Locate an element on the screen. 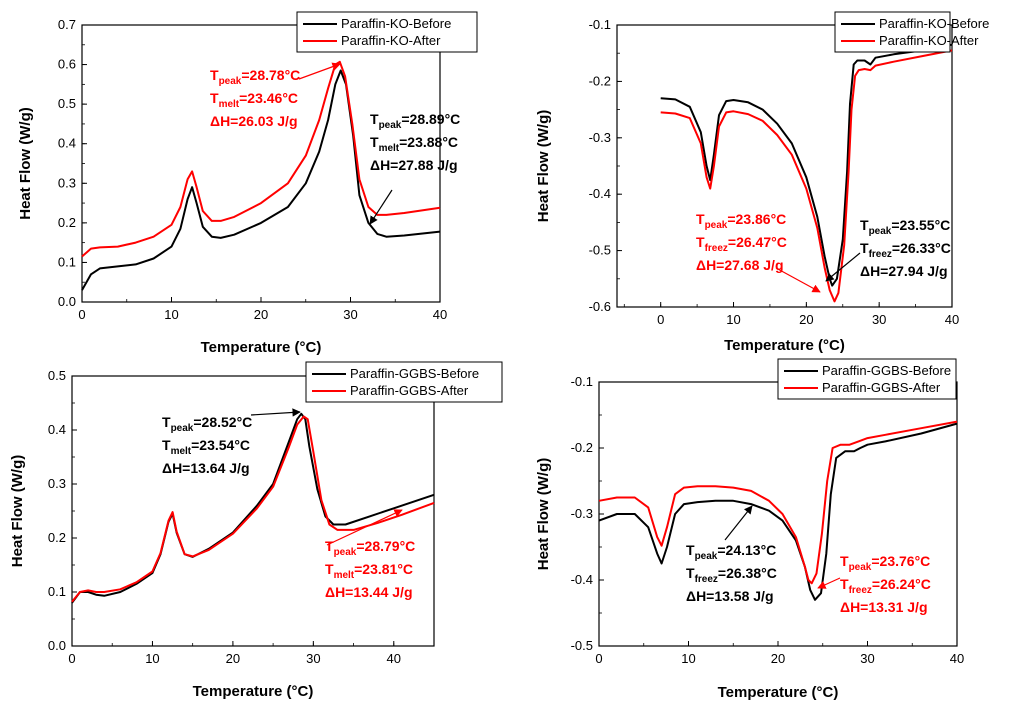 The height and width of the screenshot is (708, 1024). annotation-line: Tmelt=23.81°C is located at coordinates (369, 571).